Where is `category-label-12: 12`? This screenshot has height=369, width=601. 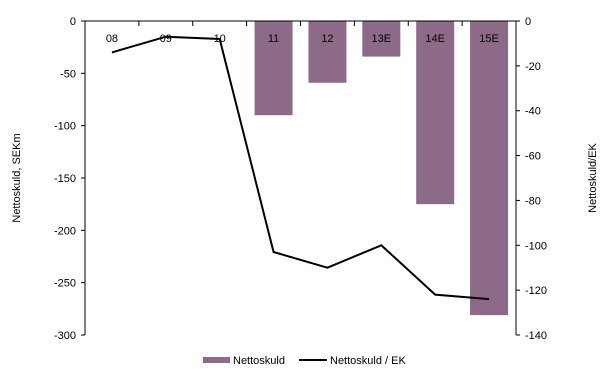 category-label-12: 12 is located at coordinates (327, 39).